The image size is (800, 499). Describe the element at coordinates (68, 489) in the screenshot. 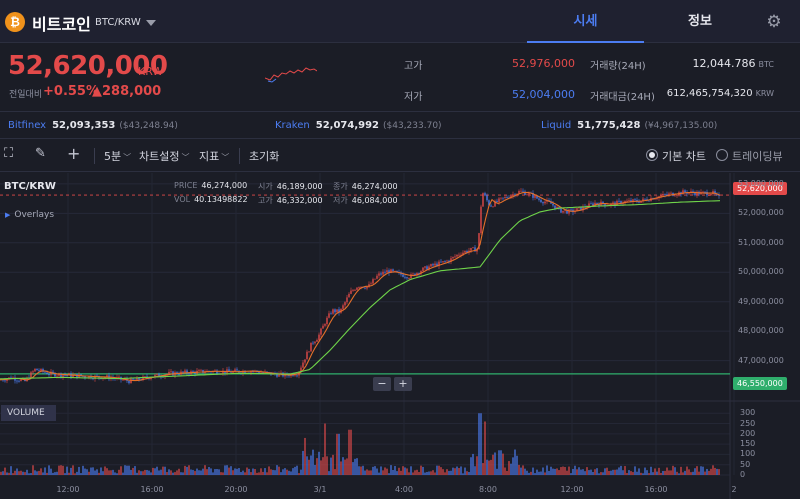

I see `time-tick-label: 12:00` at that location.